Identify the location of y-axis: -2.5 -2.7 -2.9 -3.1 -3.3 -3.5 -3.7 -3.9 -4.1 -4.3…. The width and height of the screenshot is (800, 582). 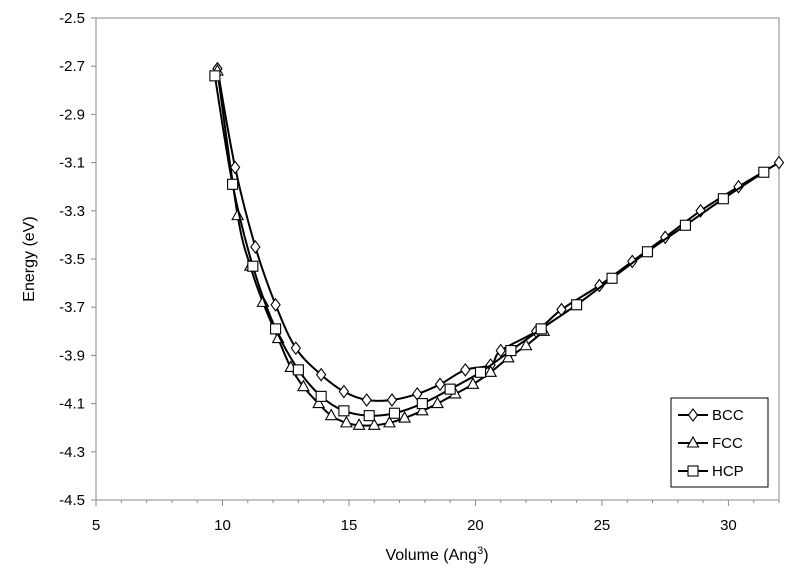
(77, 259).